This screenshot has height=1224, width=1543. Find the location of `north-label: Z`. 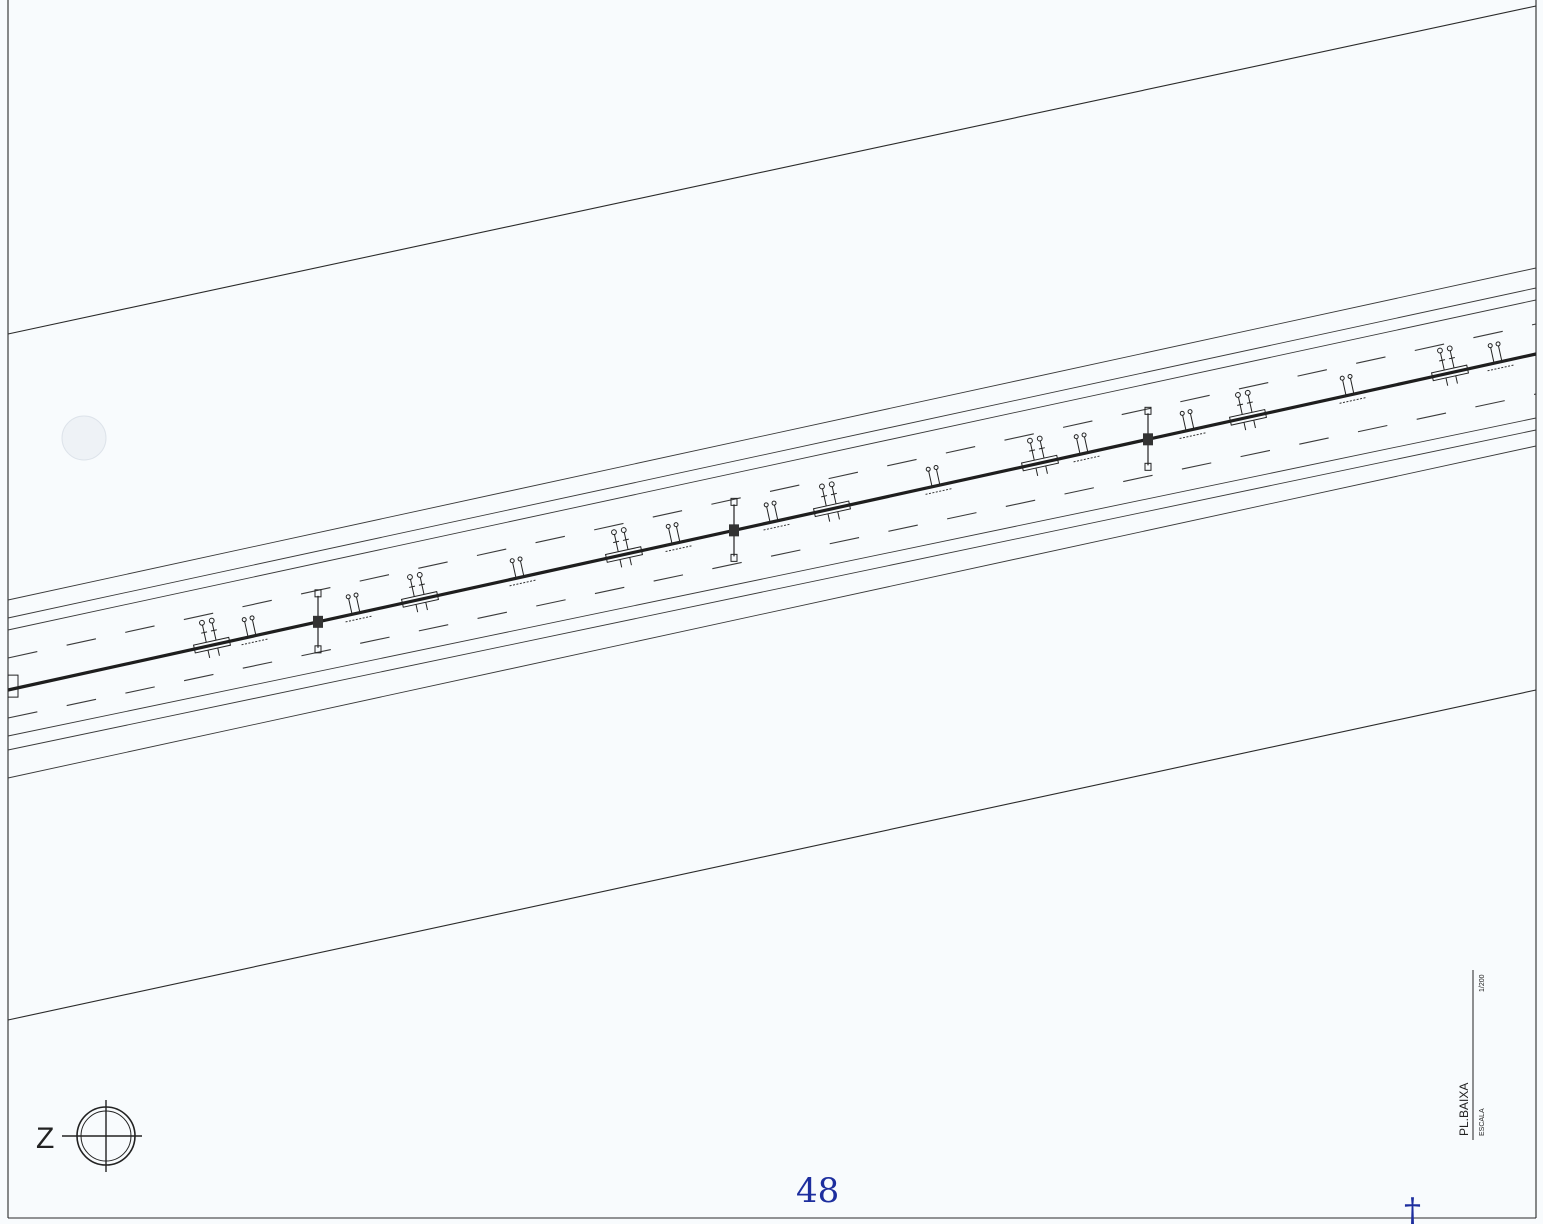

north-label: Z is located at coordinates (45, 1138).